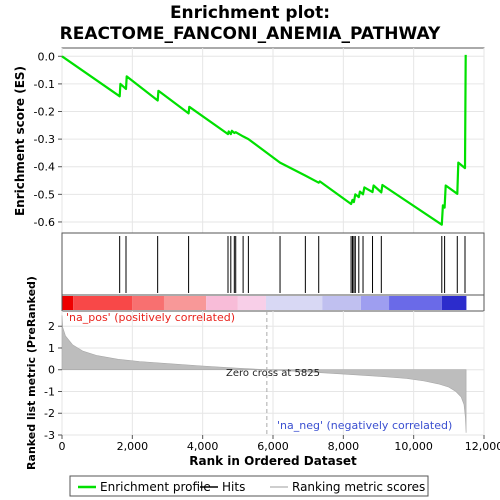 The image size is (500, 500). Describe the element at coordinates (358, 487) in the screenshot. I see `legend-label: Ranking metric scores` at that location.